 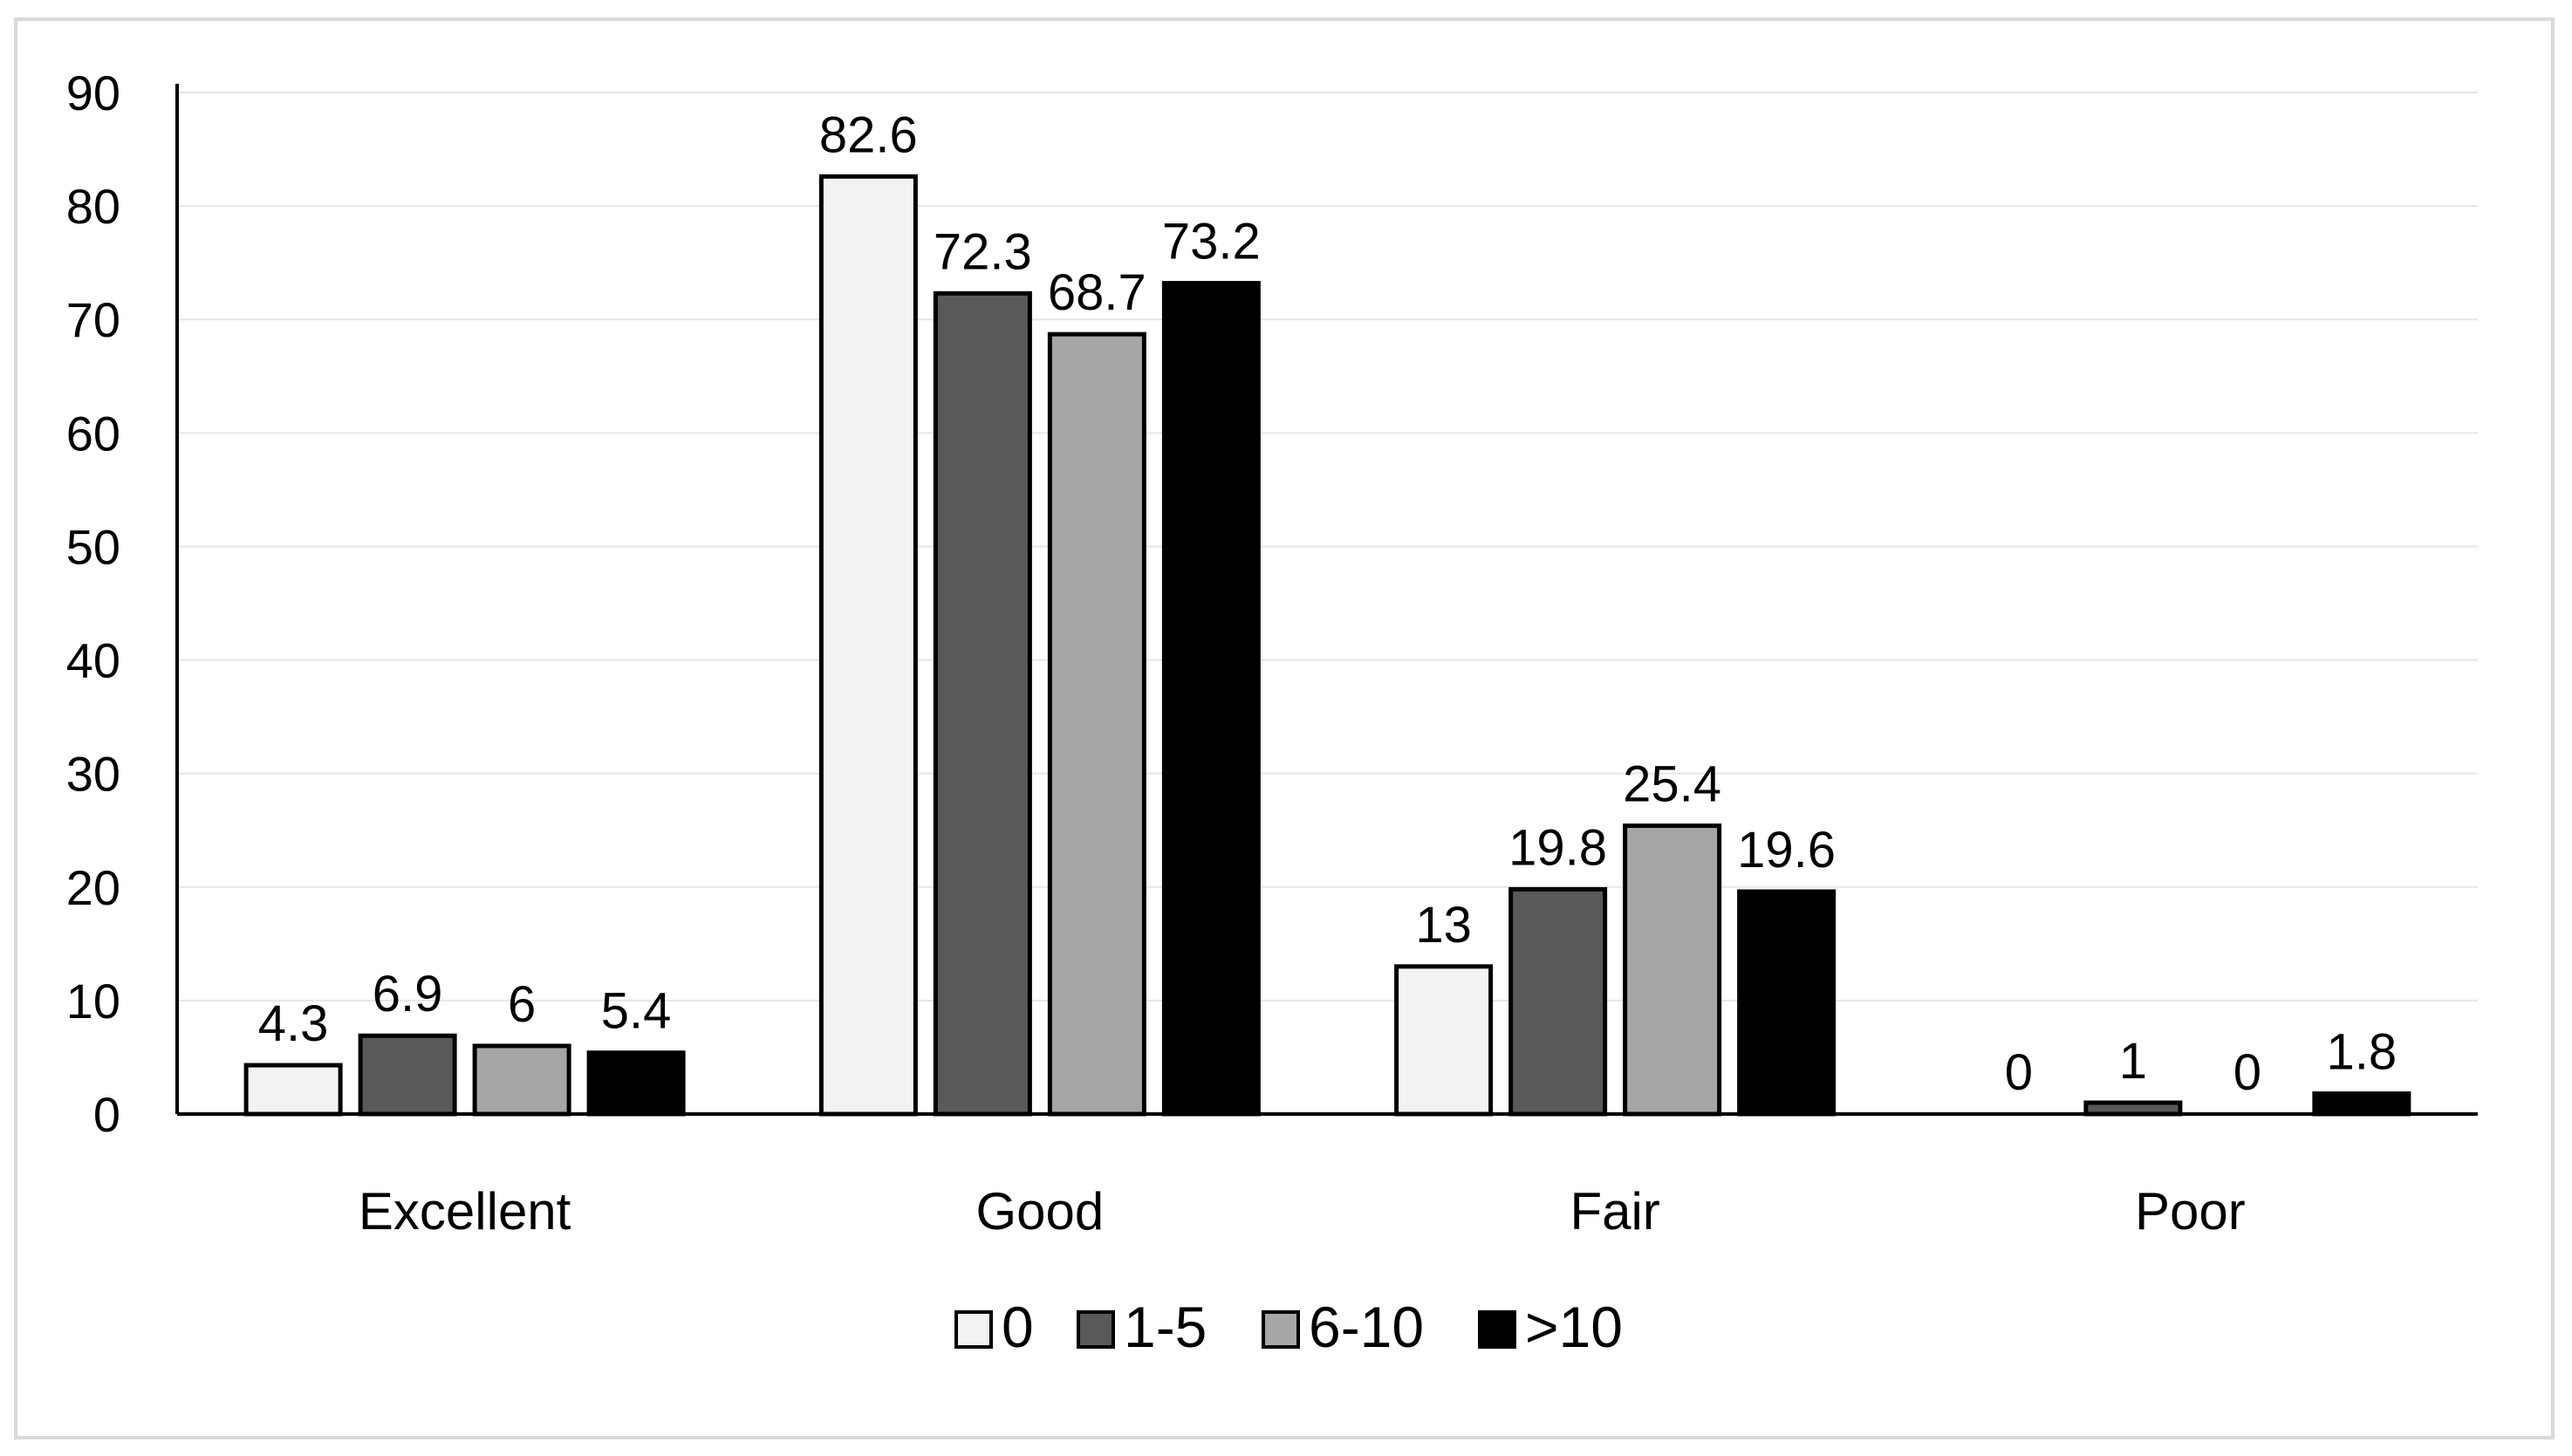 What do you see at coordinates (93, 92) in the screenshot?
I see `y-tick-label: 90` at bounding box center [93, 92].